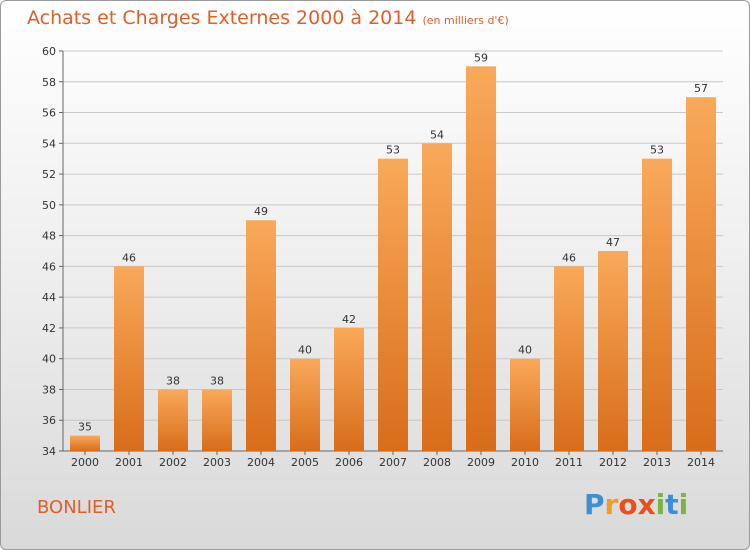 The image size is (750, 550). Describe the element at coordinates (701, 88) in the screenshot. I see `data-label: 57` at that location.